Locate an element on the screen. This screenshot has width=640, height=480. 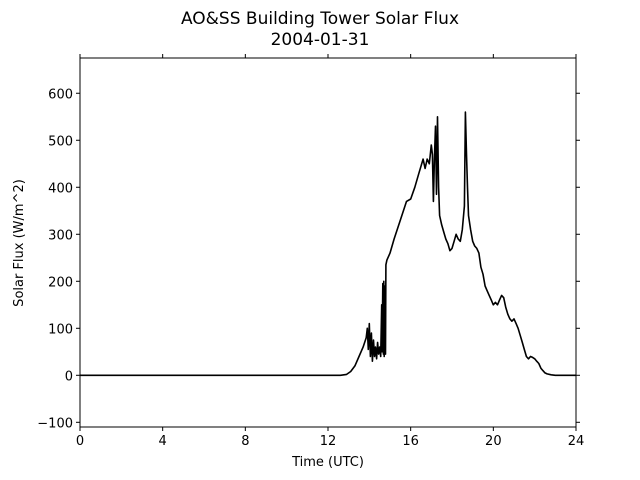
y-axis-label: Solar Flux (W/m^2) is located at coordinates (19, 243).